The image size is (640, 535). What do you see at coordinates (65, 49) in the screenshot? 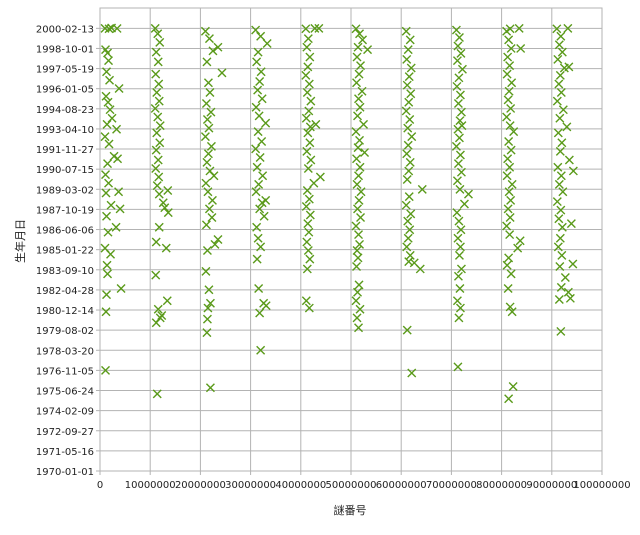
I see `y-tick-label: 1998-10-01` at bounding box center [65, 49].